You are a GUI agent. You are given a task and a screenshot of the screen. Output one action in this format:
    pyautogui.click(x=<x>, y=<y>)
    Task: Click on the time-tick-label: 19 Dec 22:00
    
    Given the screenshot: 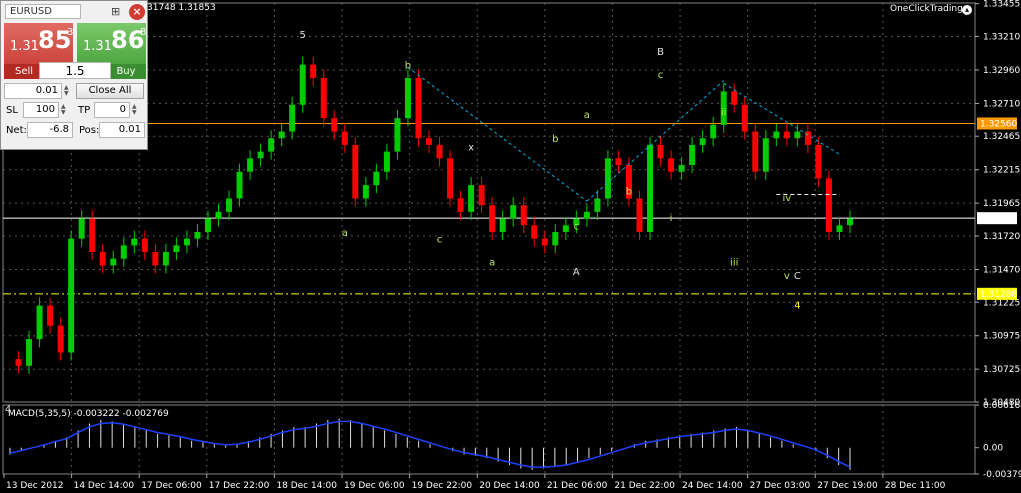 What is the action you would take?
    pyautogui.click(x=442, y=486)
    